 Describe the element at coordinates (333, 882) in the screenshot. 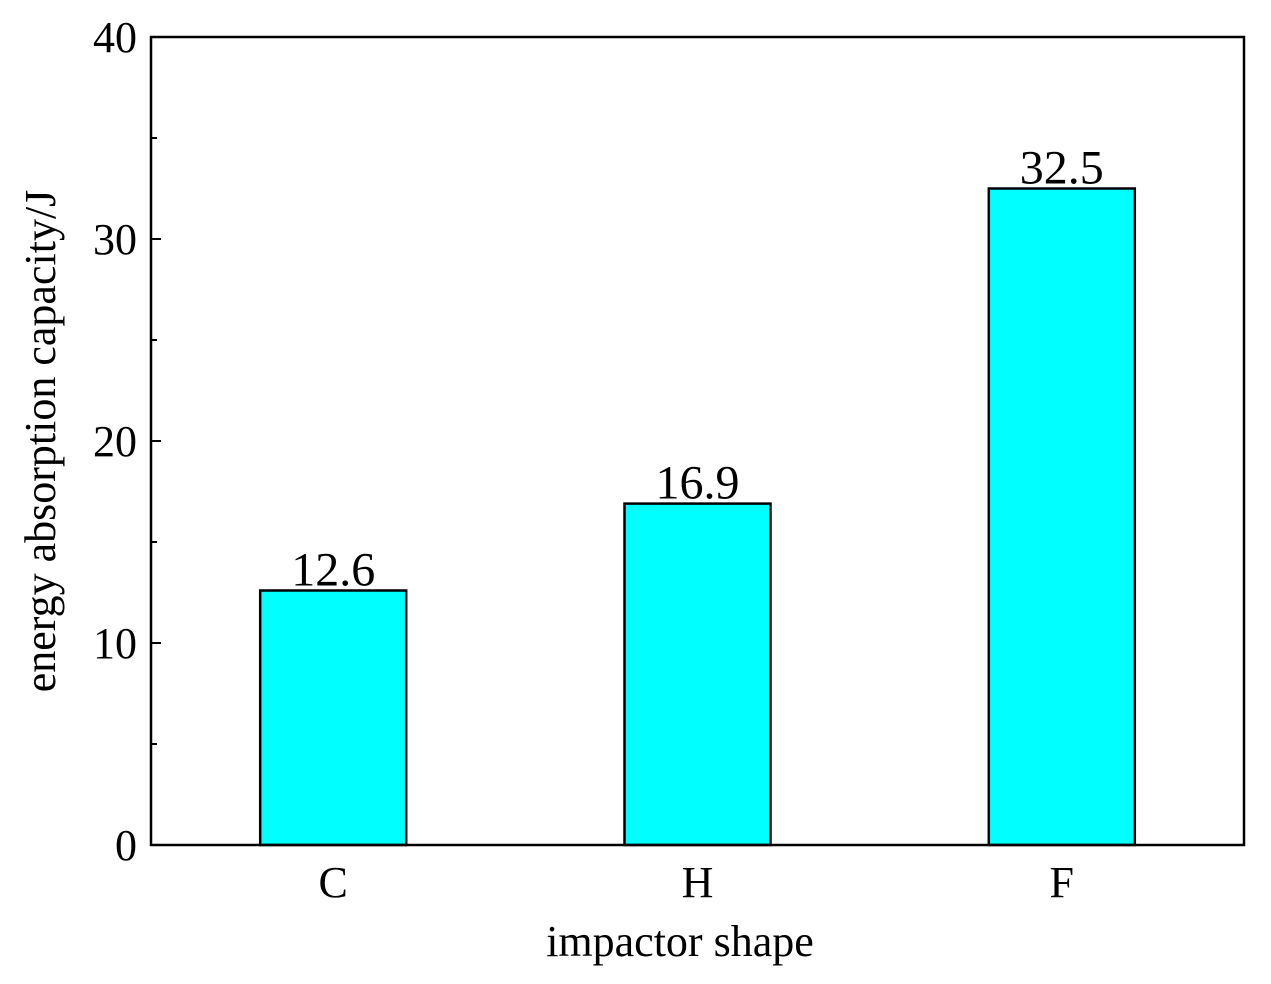

I see `x-tick-label-c: C` at that location.